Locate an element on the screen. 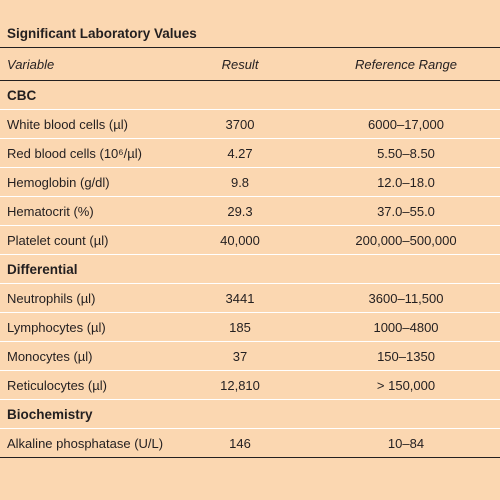 This screenshot has width=500, height=500. reference-value: 6000–17,000 is located at coordinates (406, 124).